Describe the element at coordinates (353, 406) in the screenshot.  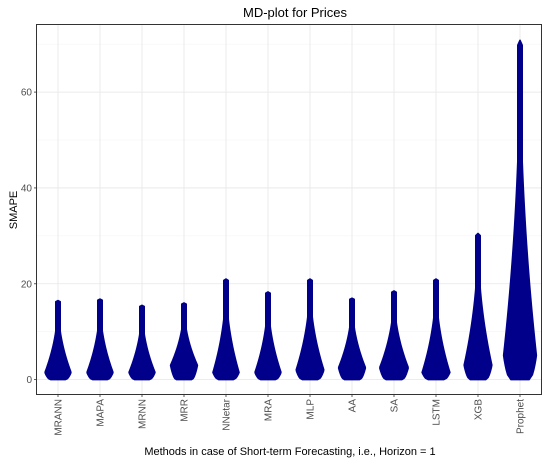
I see `x-tick-label: AA` at that location.